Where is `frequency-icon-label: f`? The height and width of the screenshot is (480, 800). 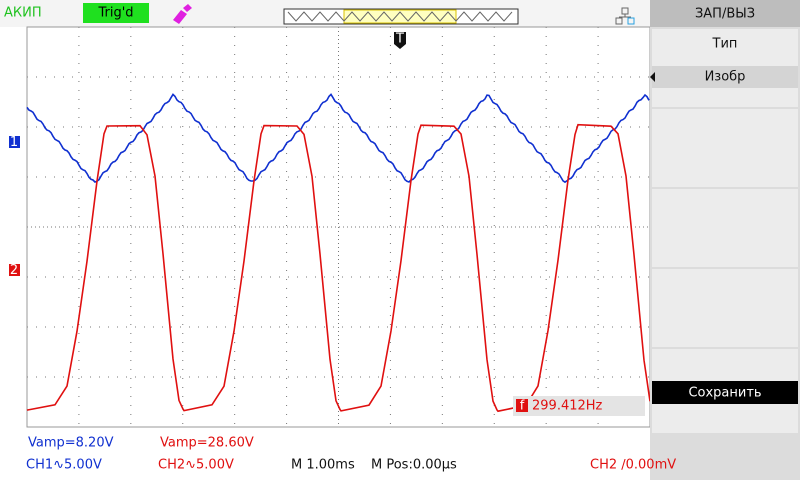
frequency-icon-label: f is located at coordinates (522, 406).